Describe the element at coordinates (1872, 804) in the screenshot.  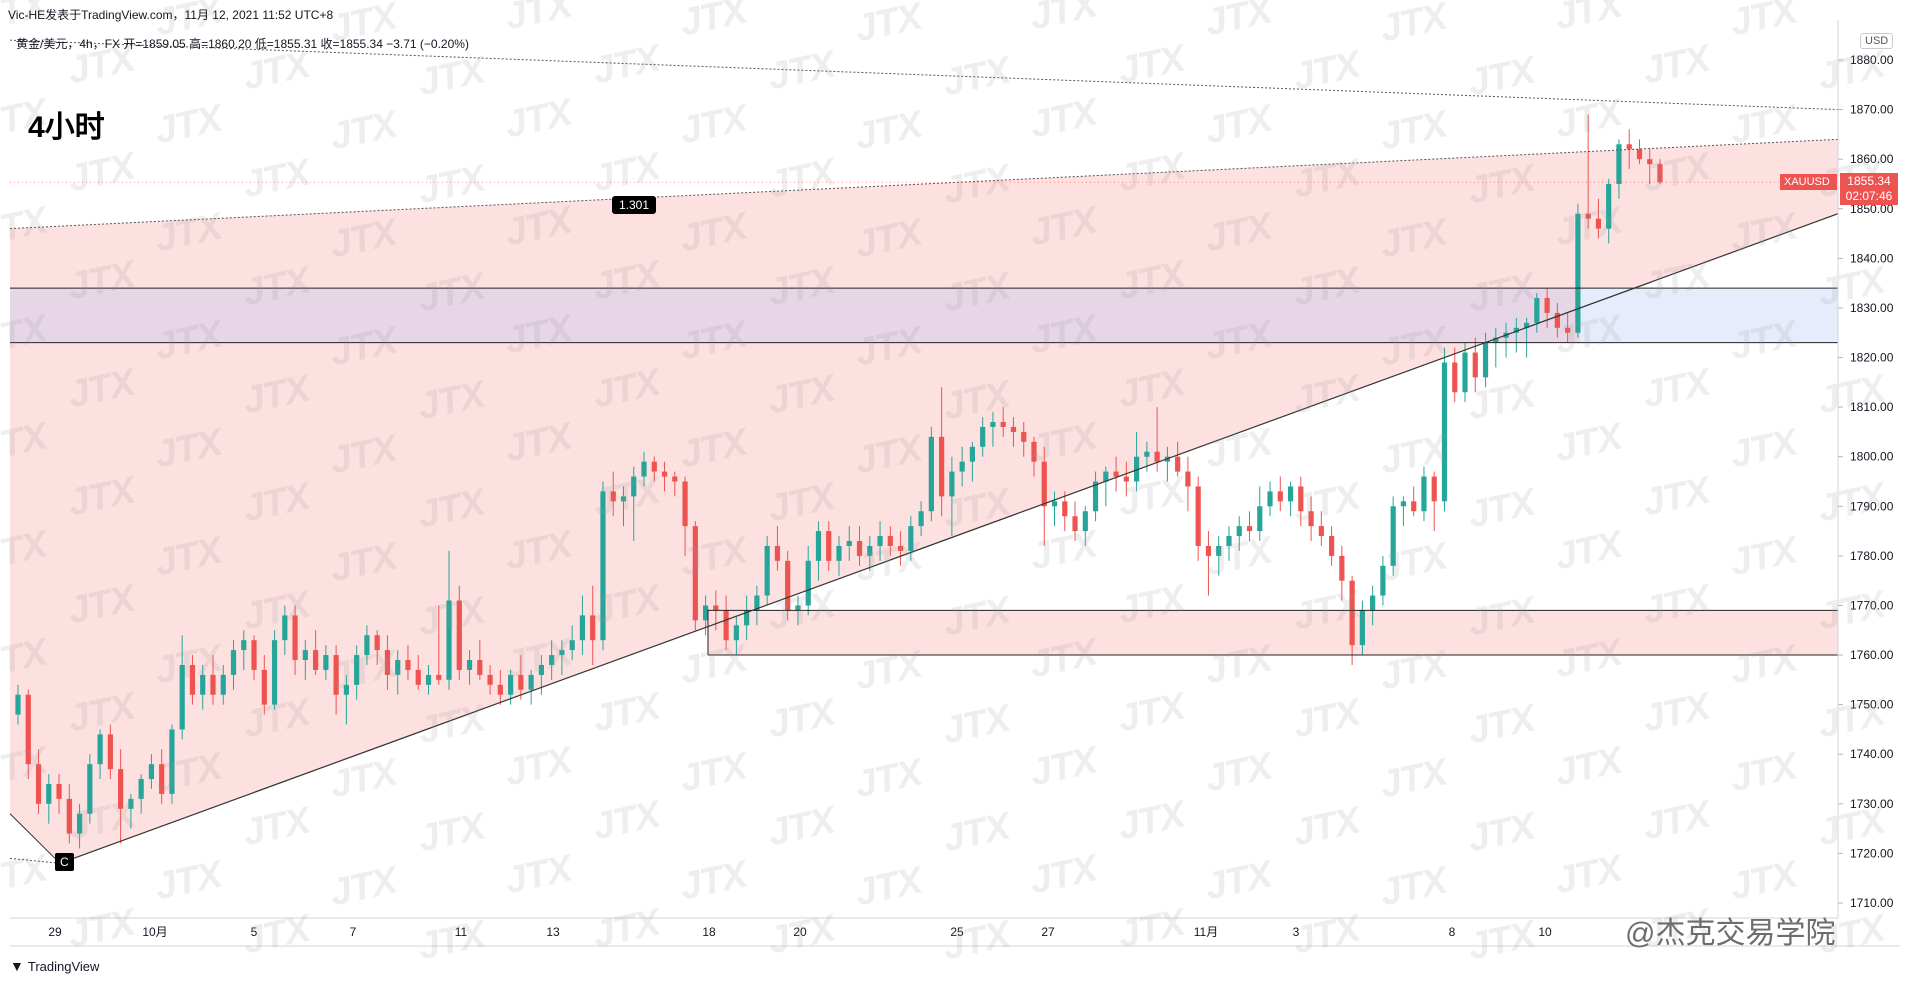
I see `price-tick-label: 1730.00` at that location.